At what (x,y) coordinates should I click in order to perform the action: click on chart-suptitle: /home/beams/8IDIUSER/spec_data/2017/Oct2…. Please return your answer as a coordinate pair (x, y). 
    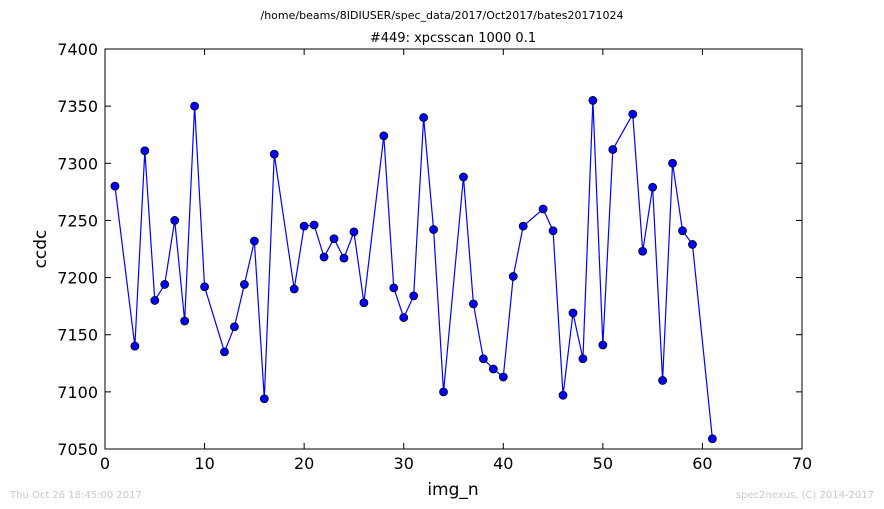
    Looking at the image, I should click on (442, 15).